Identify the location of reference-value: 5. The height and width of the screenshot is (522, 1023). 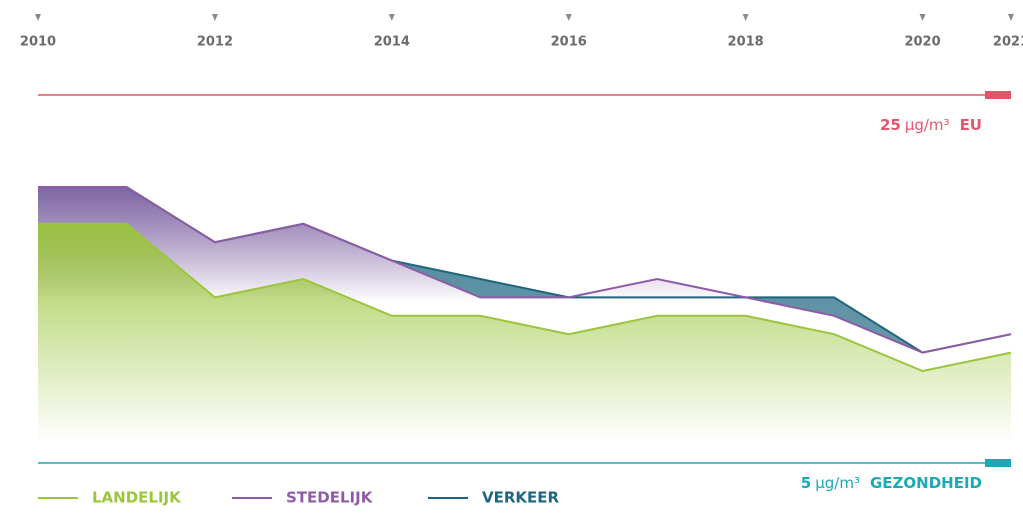
(806, 483).